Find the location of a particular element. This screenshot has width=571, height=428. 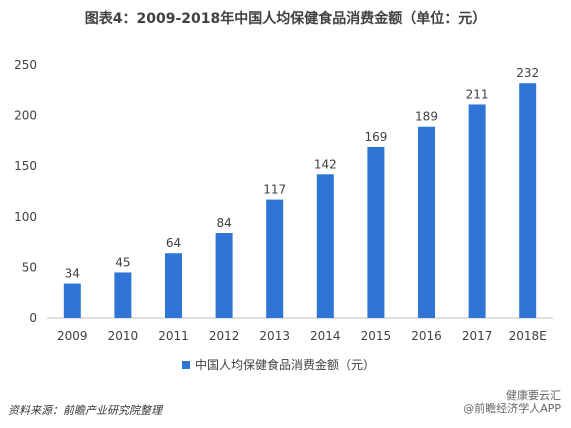

data-label: 84 is located at coordinates (223, 223).